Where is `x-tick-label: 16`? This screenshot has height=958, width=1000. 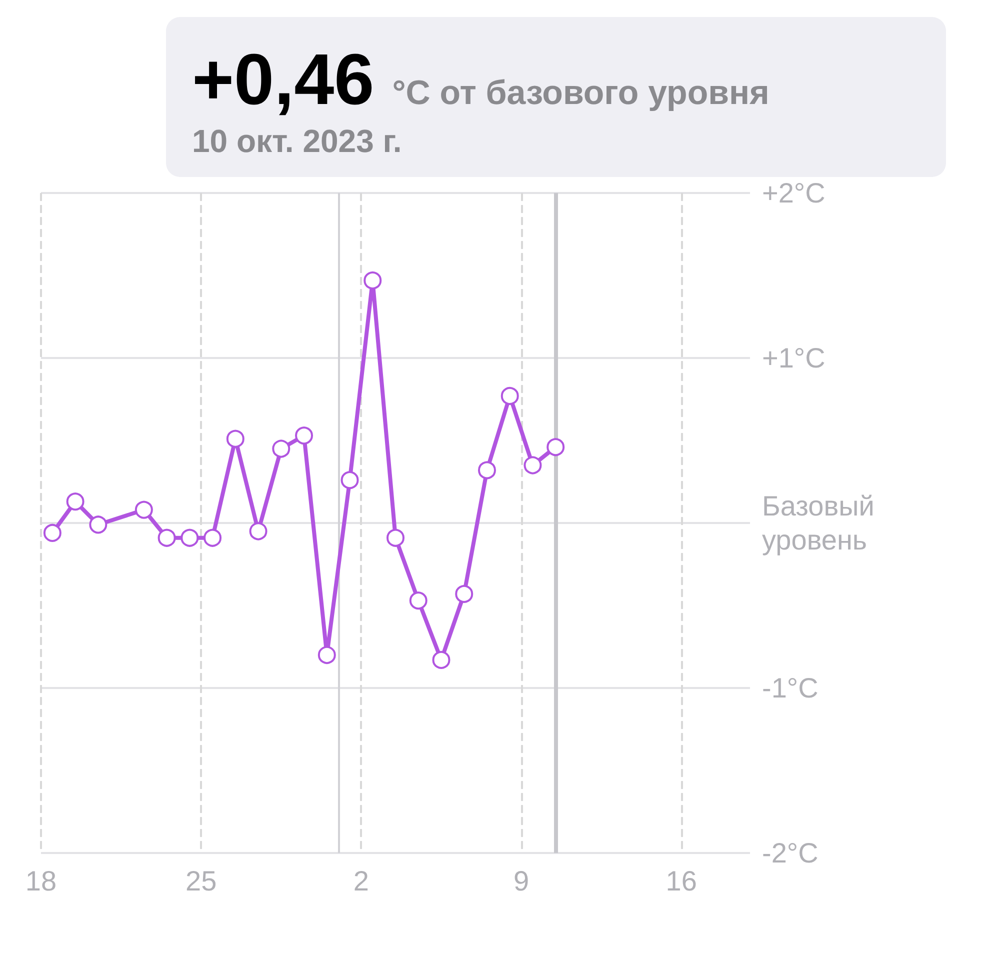 x-tick-label: 16 is located at coordinates (681, 881).